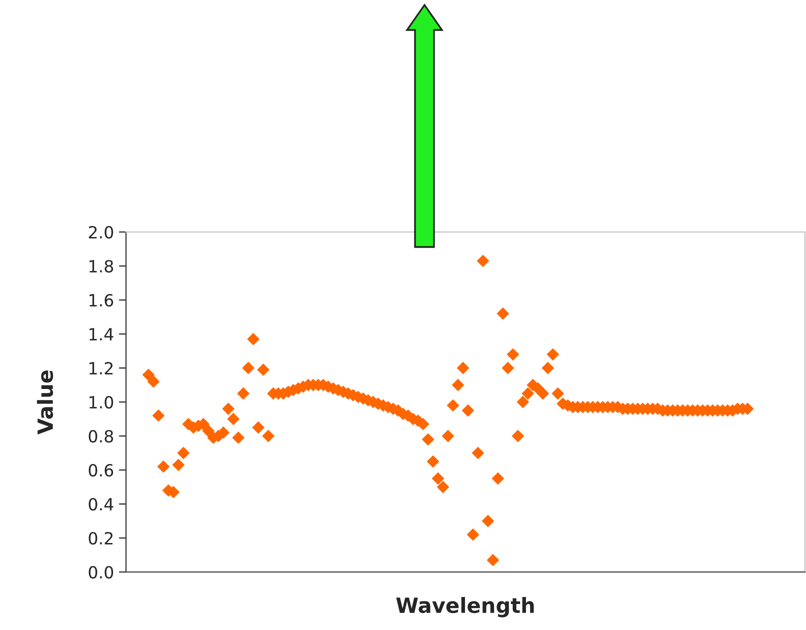 This screenshot has width=806, height=630. I want to click on y-tick-label: 1.0, so click(102, 402).